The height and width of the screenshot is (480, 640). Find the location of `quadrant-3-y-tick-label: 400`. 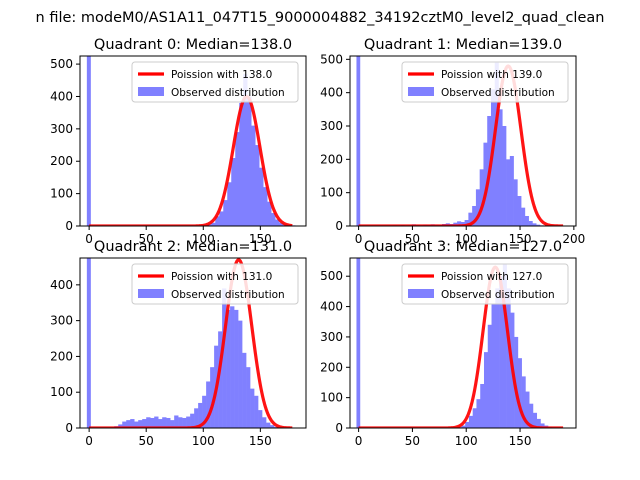

quadrant-3-y-tick-label: 400 is located at coordinates (331, 307).